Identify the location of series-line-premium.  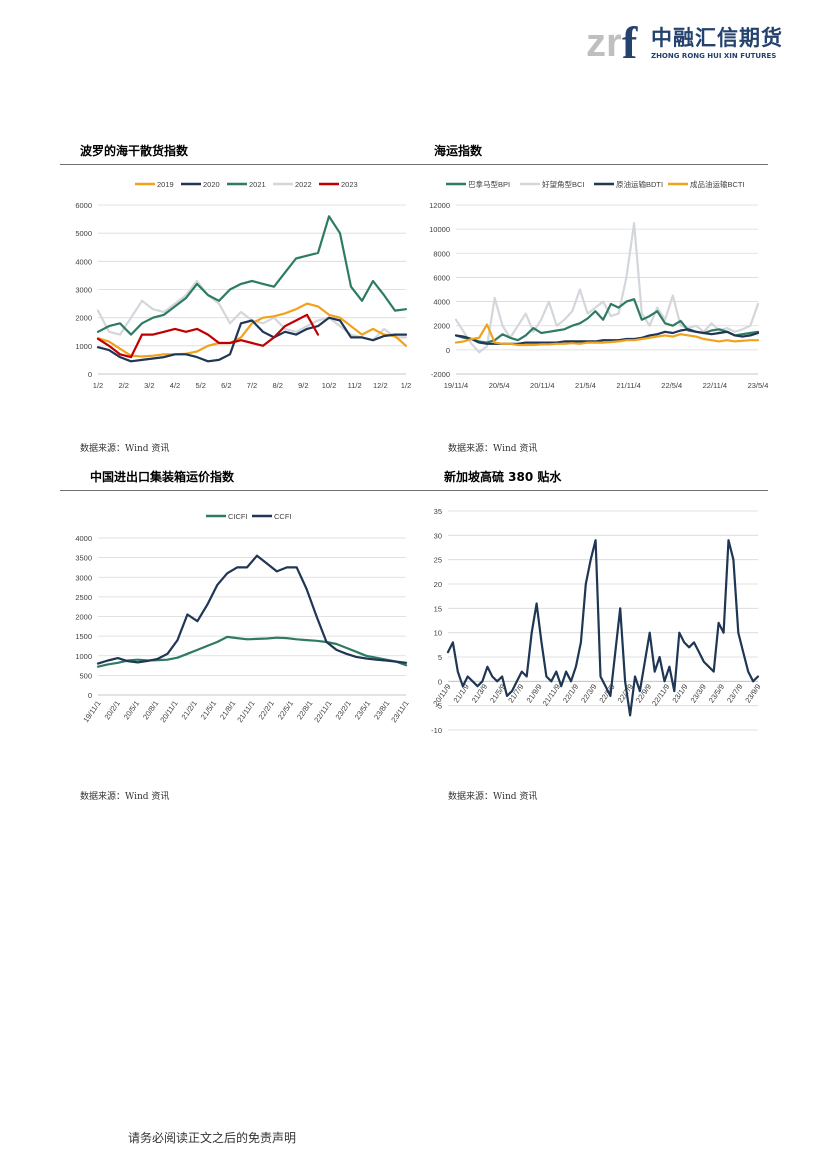
(603, 628).